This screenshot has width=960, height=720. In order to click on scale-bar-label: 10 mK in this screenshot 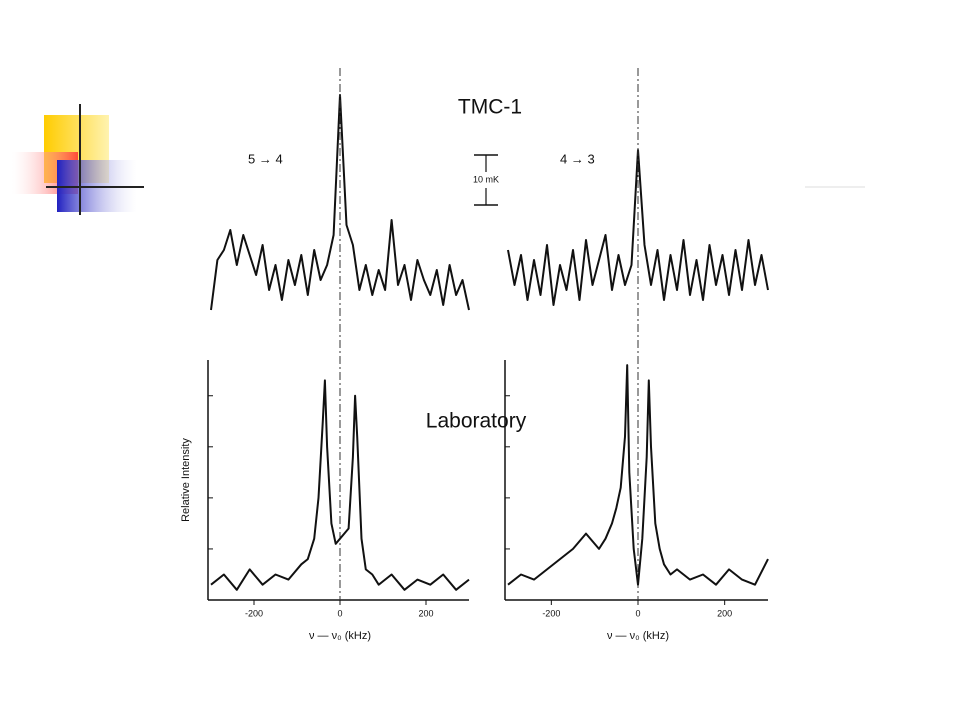, I will do `click(486, 179)`.